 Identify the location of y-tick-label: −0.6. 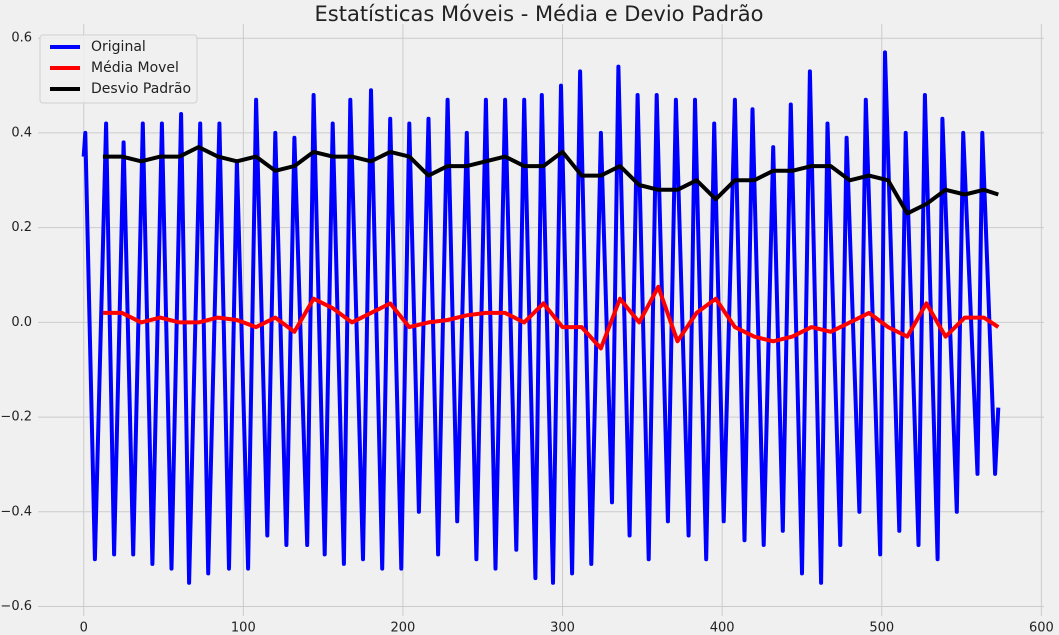
(16, 606).